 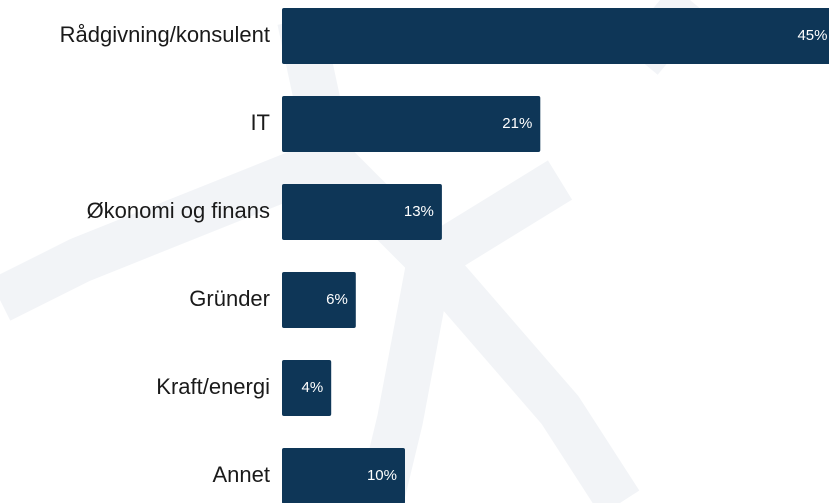 What do you see at coordinates (382, 475) in the screenshot?
I see `value-label: 10%` at bounding box center [382, 475].